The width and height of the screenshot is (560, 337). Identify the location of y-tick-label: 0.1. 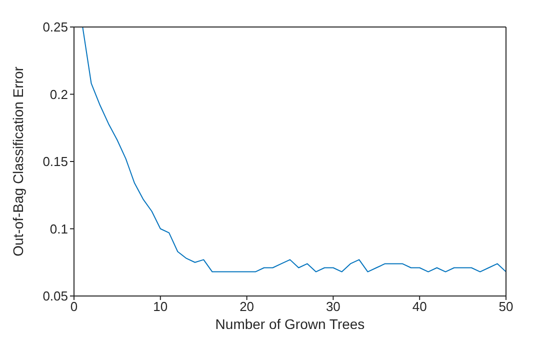
(59, 228).